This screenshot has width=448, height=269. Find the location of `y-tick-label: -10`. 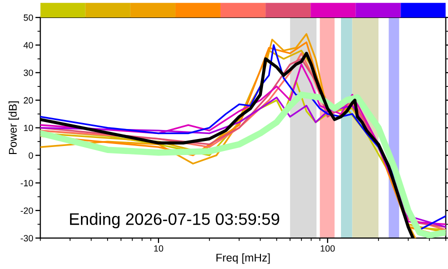

y-tick-label: -10 is located at coordinates (27, 183).